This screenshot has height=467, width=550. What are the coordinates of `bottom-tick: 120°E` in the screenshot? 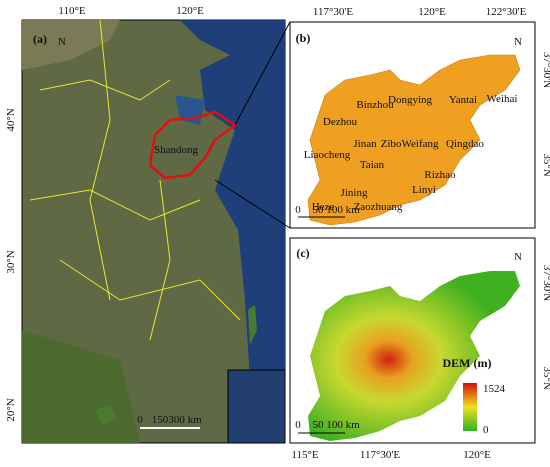 It's located at (477, 455).